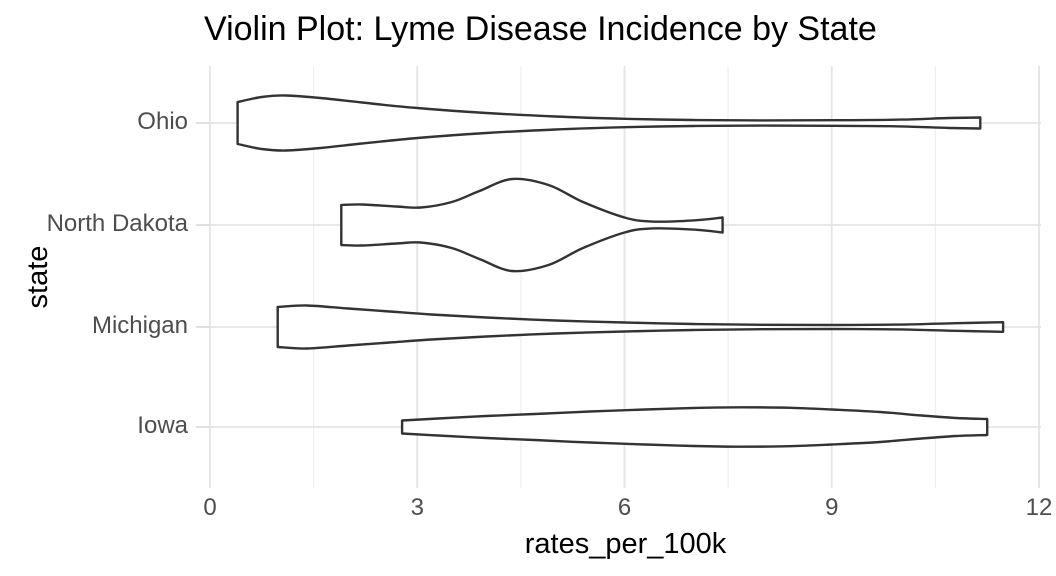  What do you see at coordinates (624, 507) in the screenshot?
I see `x-tick-label: 6` at bounding box center [624, 507].